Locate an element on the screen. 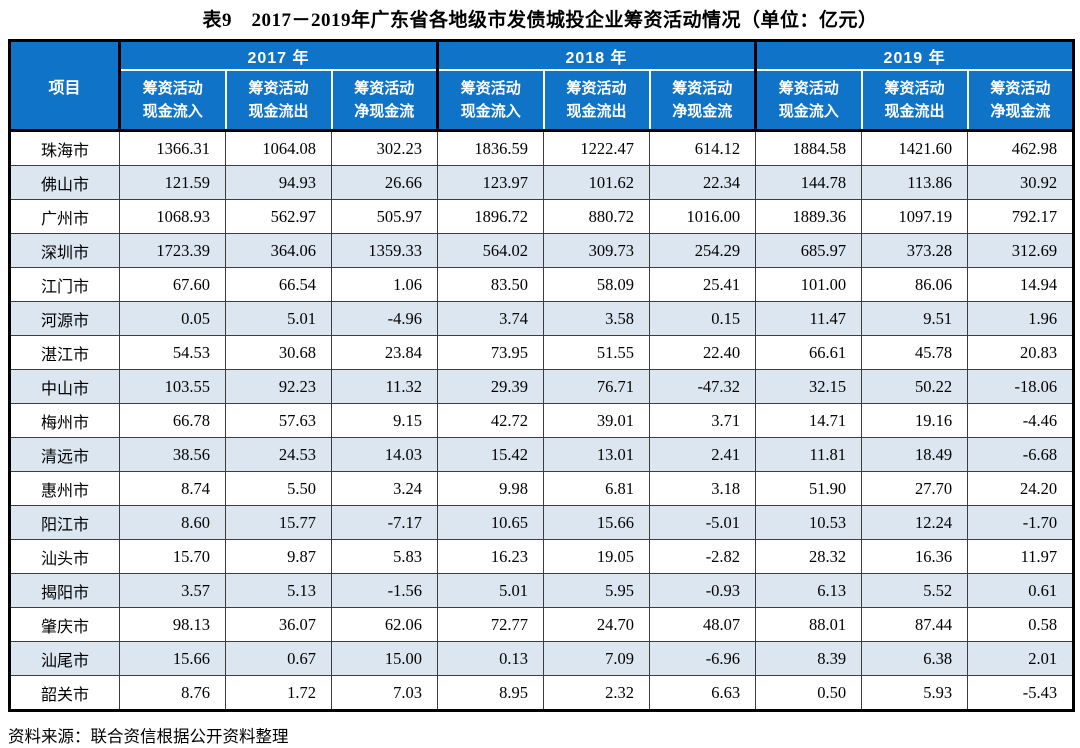  city-name-cell: 佛山市 is located at coordinates (64, 182).